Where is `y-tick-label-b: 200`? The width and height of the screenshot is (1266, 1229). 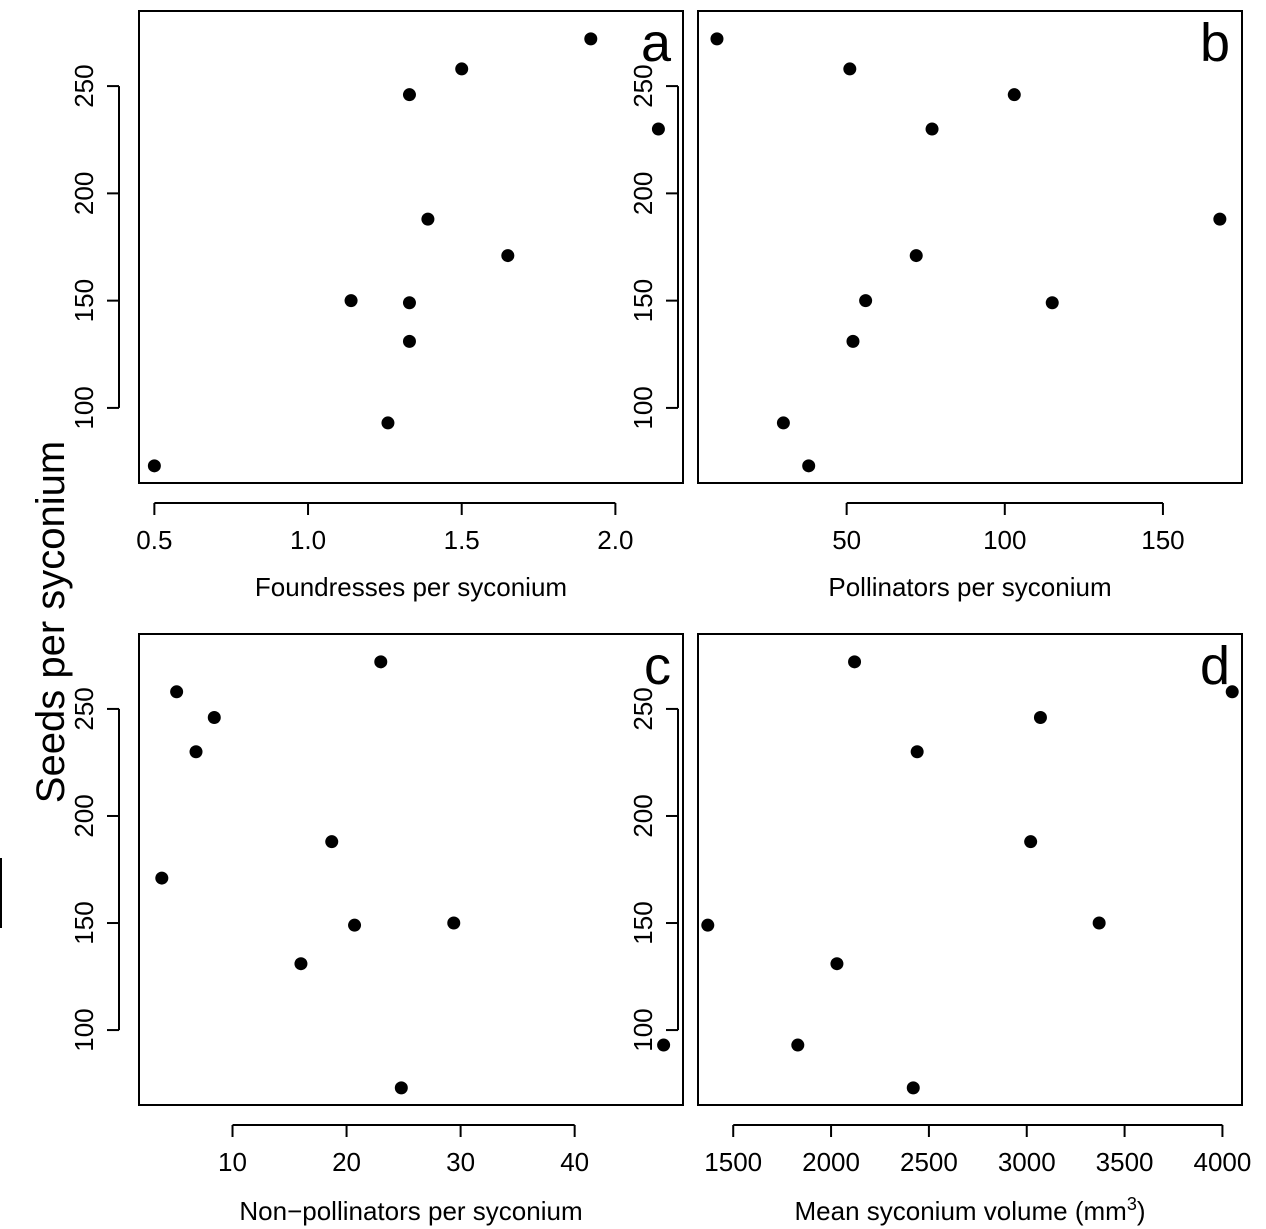 y-tick-label-b: 200 is located at coordinates (643, 193).